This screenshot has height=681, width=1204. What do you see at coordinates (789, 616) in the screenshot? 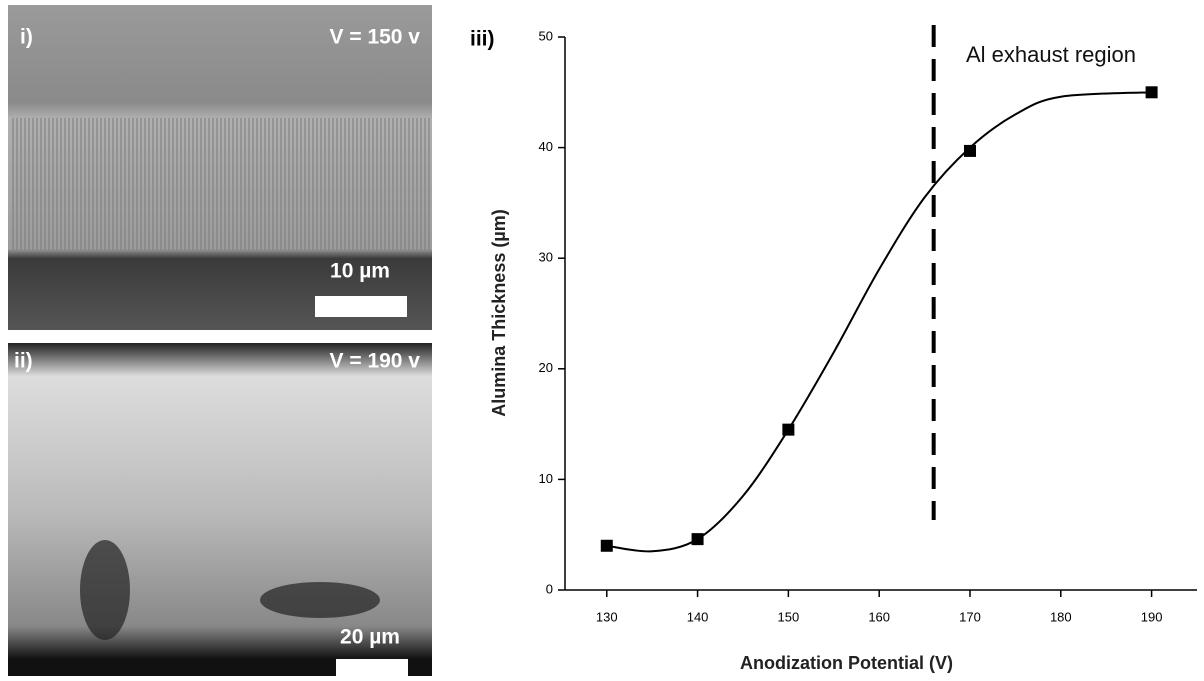
I see `x-tick-label: 150` at bounding box center [789, 616].